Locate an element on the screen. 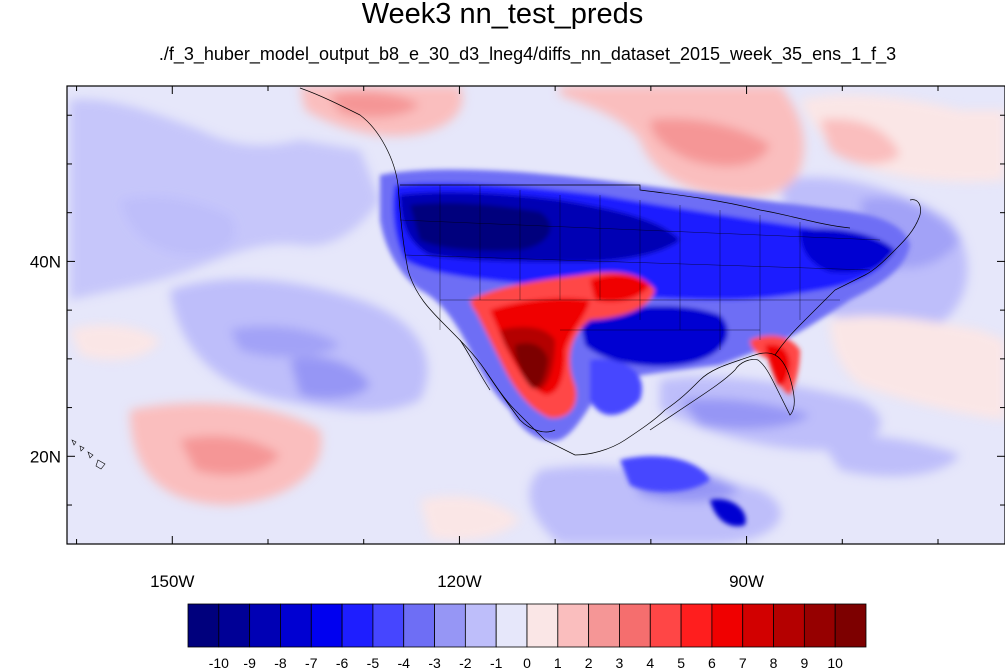  colorbar-label: -3 is located at coordinates (434, 663).